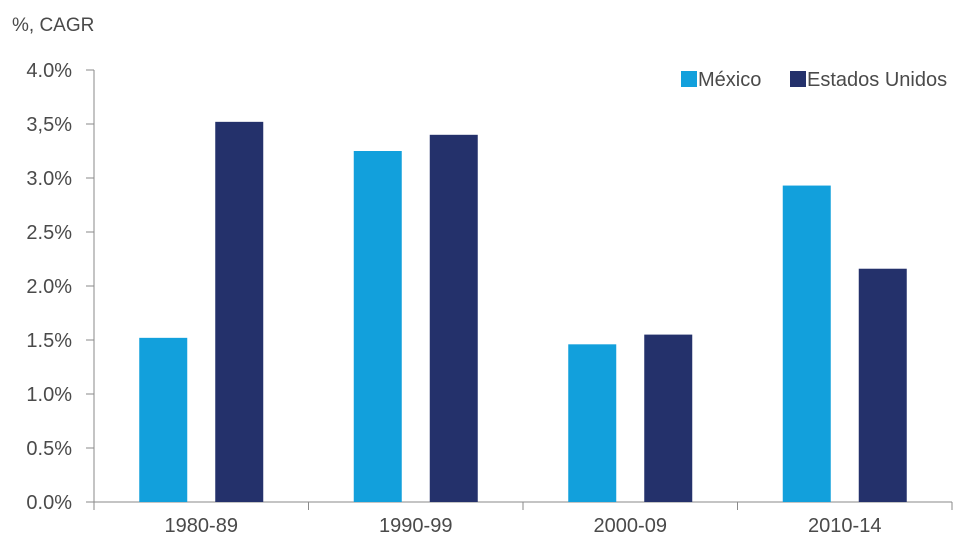  What do you see at coordinates (415, 526) in the screenshot?
I see `x-tick-label: 1990-99` at bounding box center [415, 526].